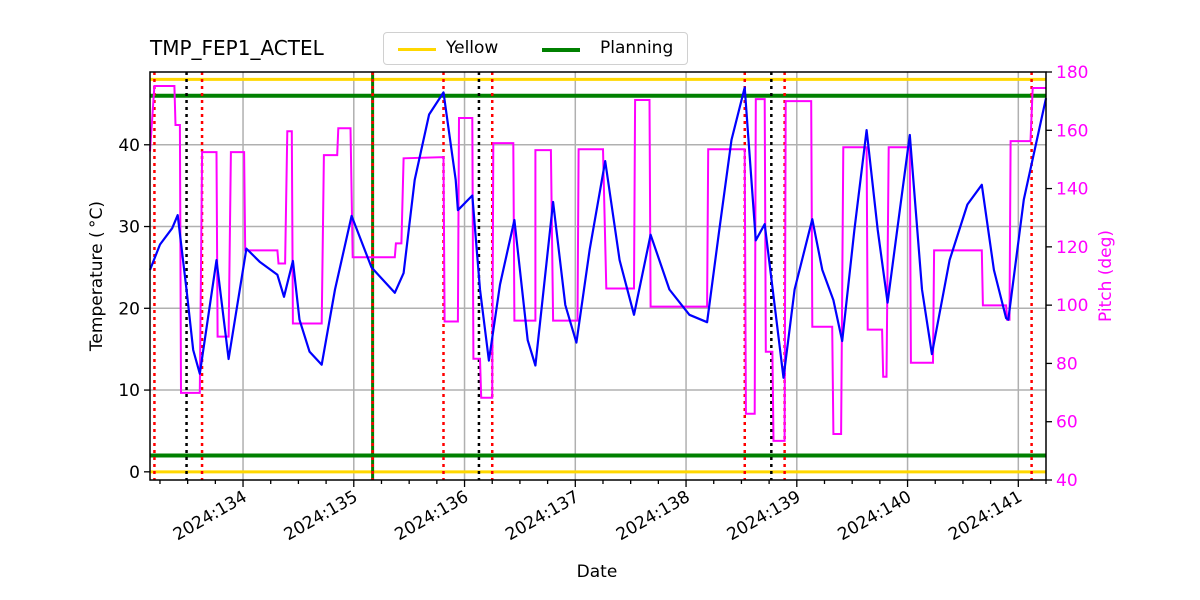 This screenshot has width=1200, height=600. Describe the element at coordinates (1106, 276) in the screenshot. I see `y2-axis-label: Pitch (deg)` at that location.